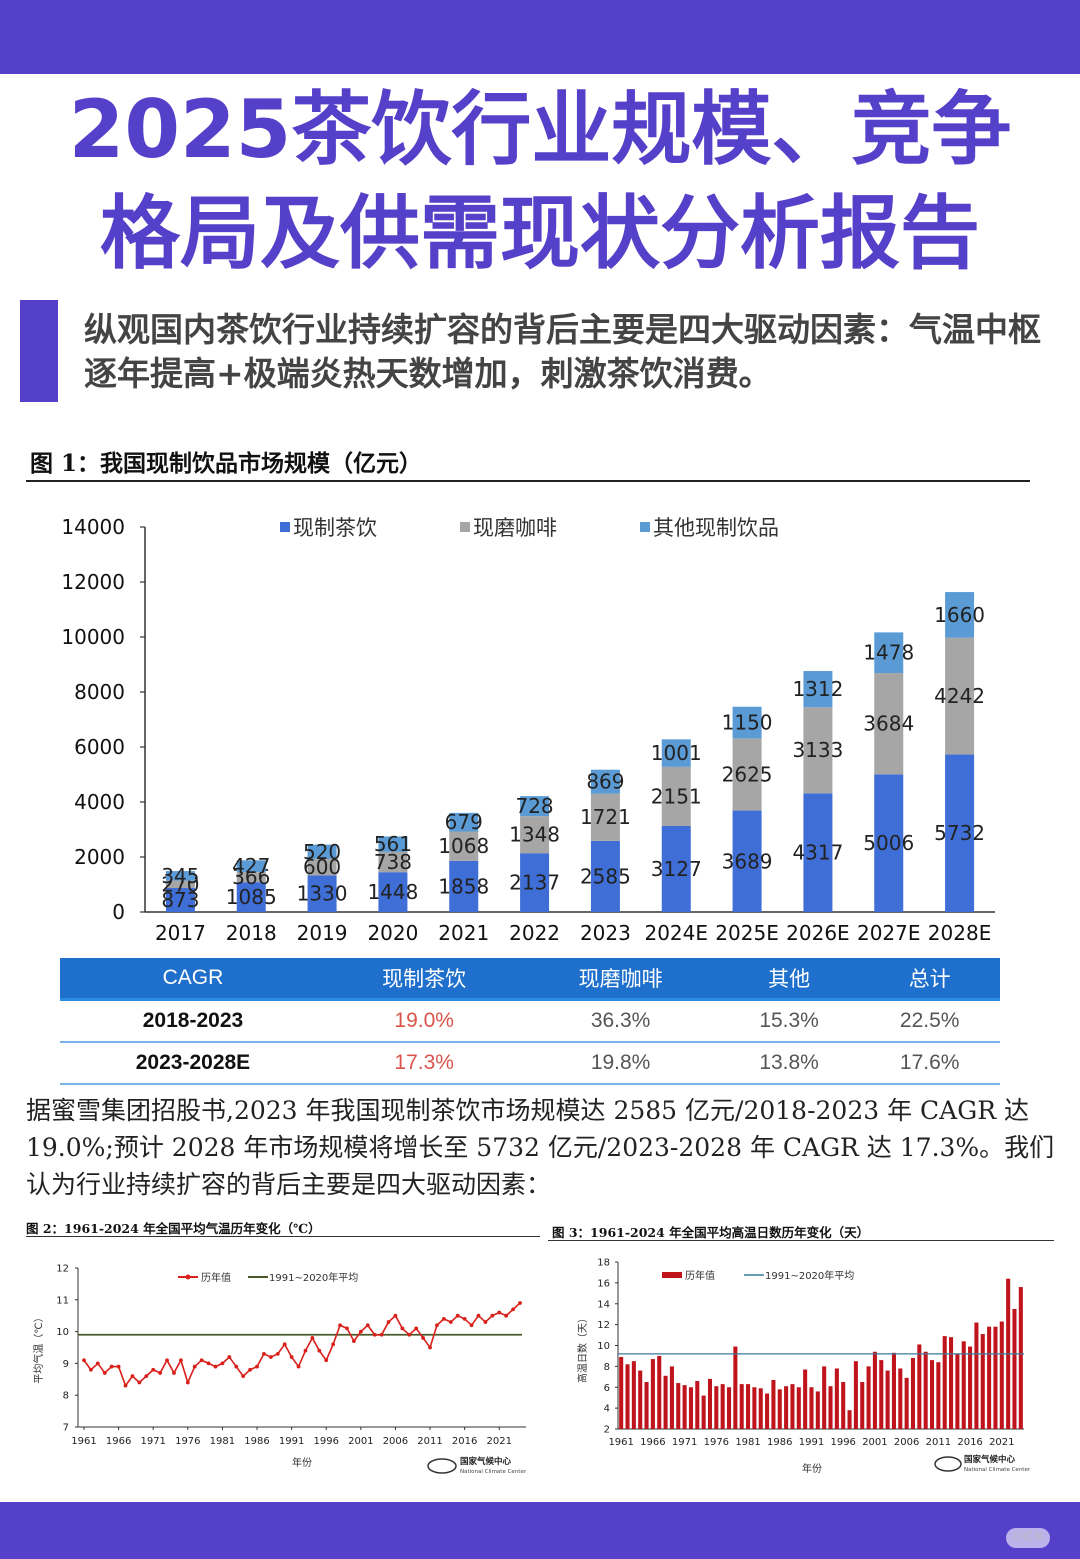 Image resolution: width=1080 pixels, height=1559 pixels. Describe the element at coordinates (603, 1346) in the screenshot. I see `y-tick-label: 10` at that location.